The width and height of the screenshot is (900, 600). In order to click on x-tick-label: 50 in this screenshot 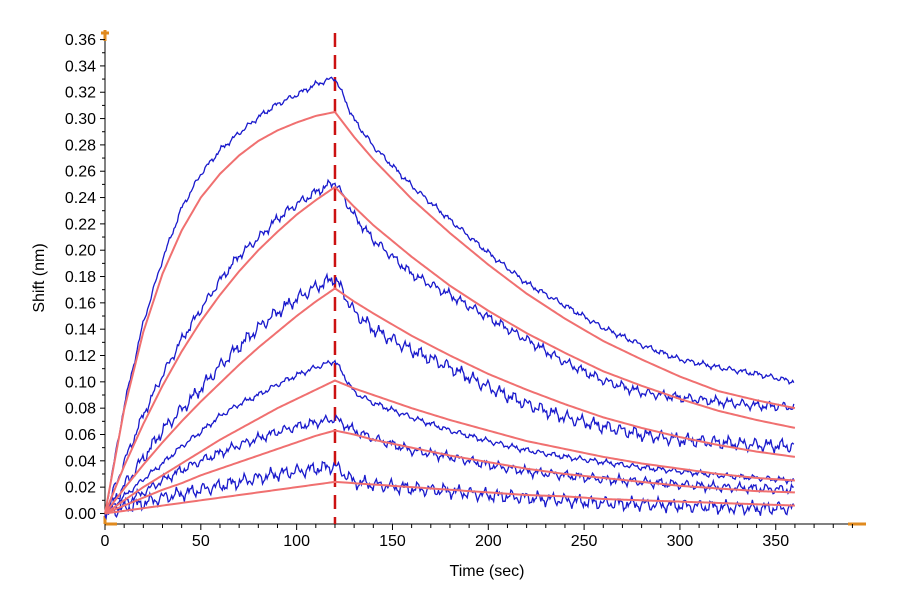, I will do `click(201, 541)`.